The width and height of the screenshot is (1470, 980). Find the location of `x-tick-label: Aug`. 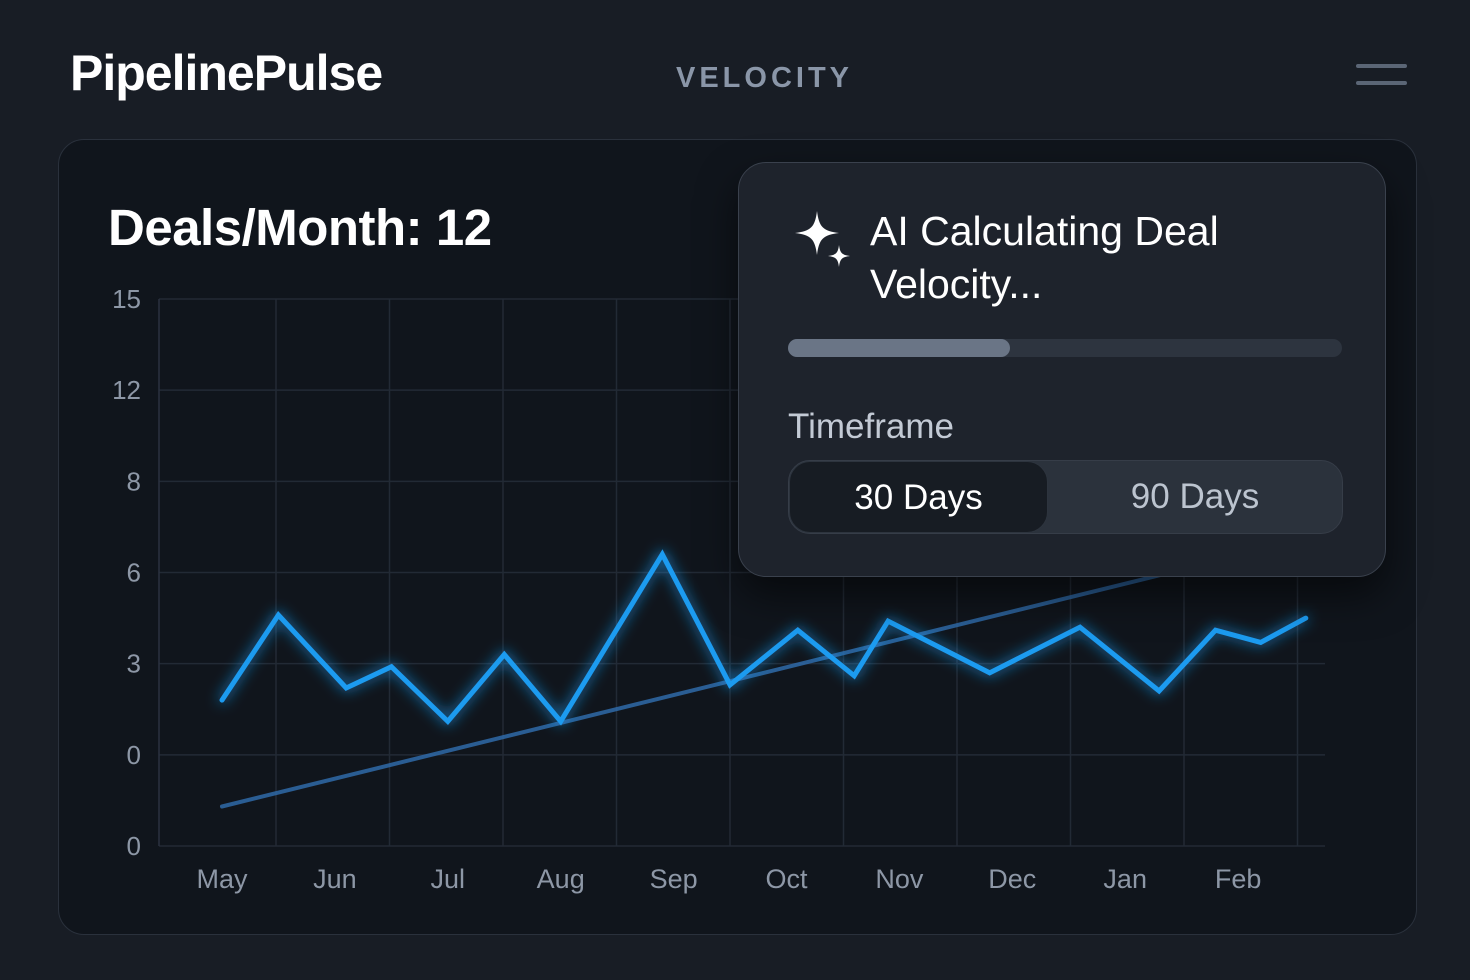

x-tick-label: Aug is located at coordinates (561, 879).